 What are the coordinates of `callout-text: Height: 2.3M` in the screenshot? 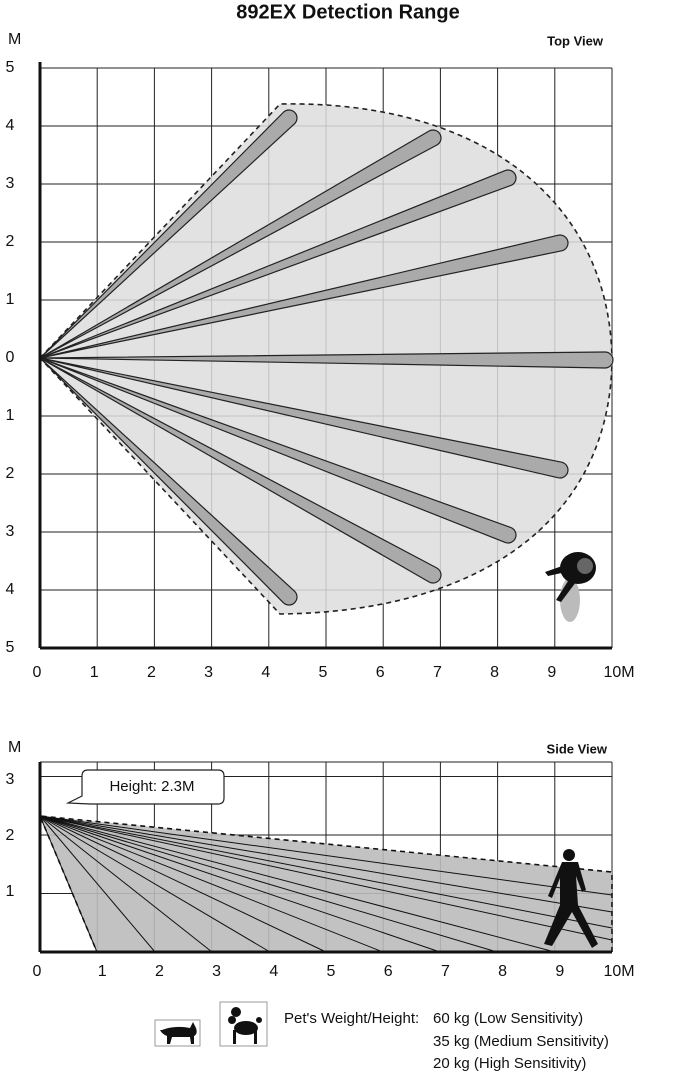 It's located at (151, 786).